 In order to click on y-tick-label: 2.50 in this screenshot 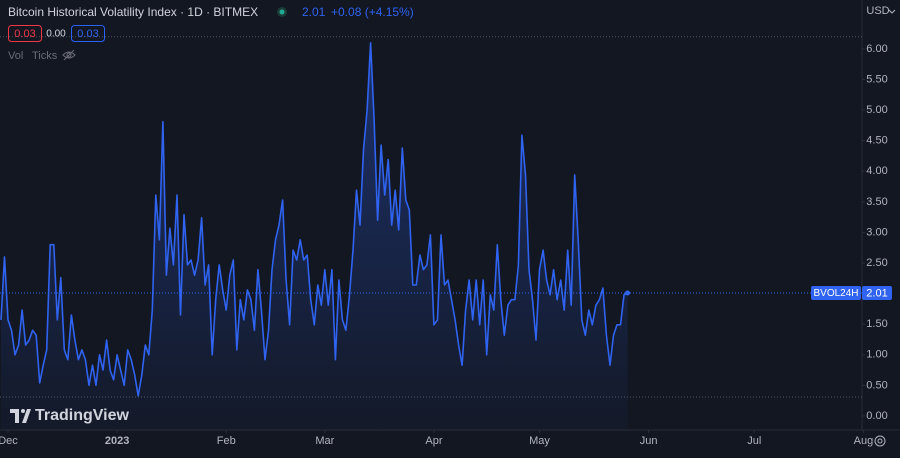, I will do `click(876, 263)`.